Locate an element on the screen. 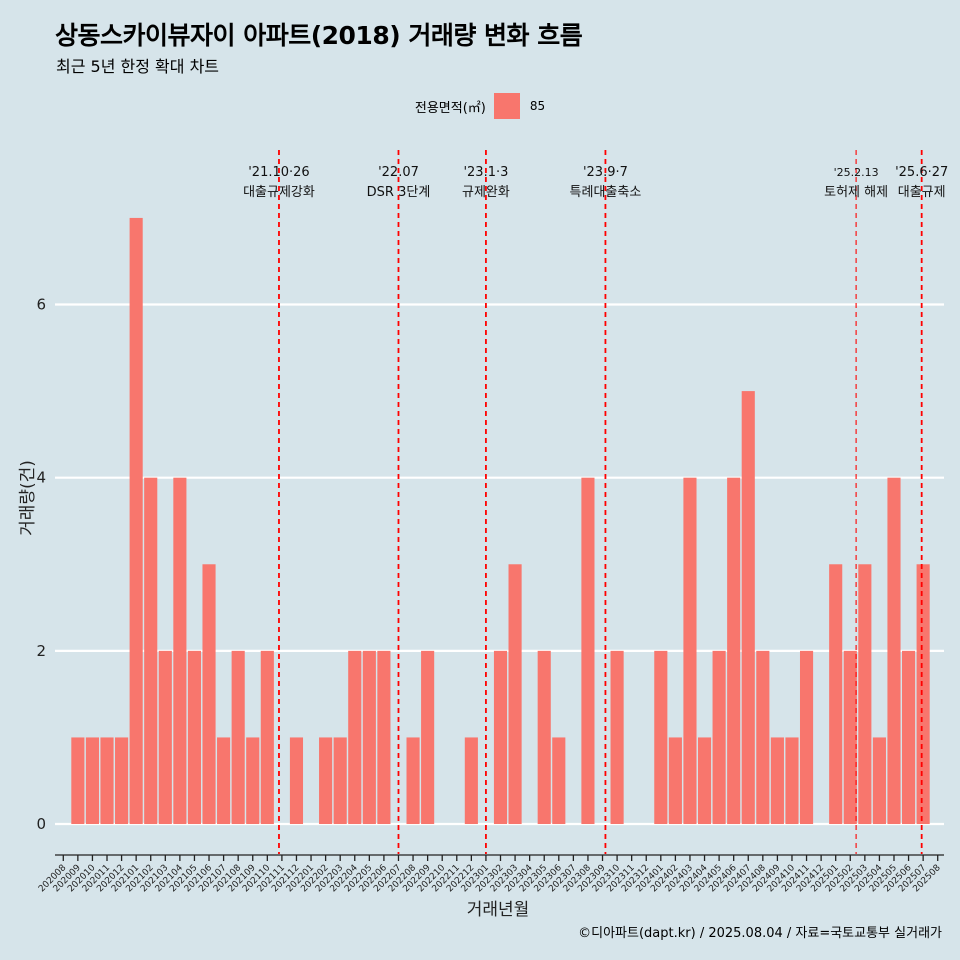  event-desc-label: 대출규제강화 is located at coordinates (279, 192).